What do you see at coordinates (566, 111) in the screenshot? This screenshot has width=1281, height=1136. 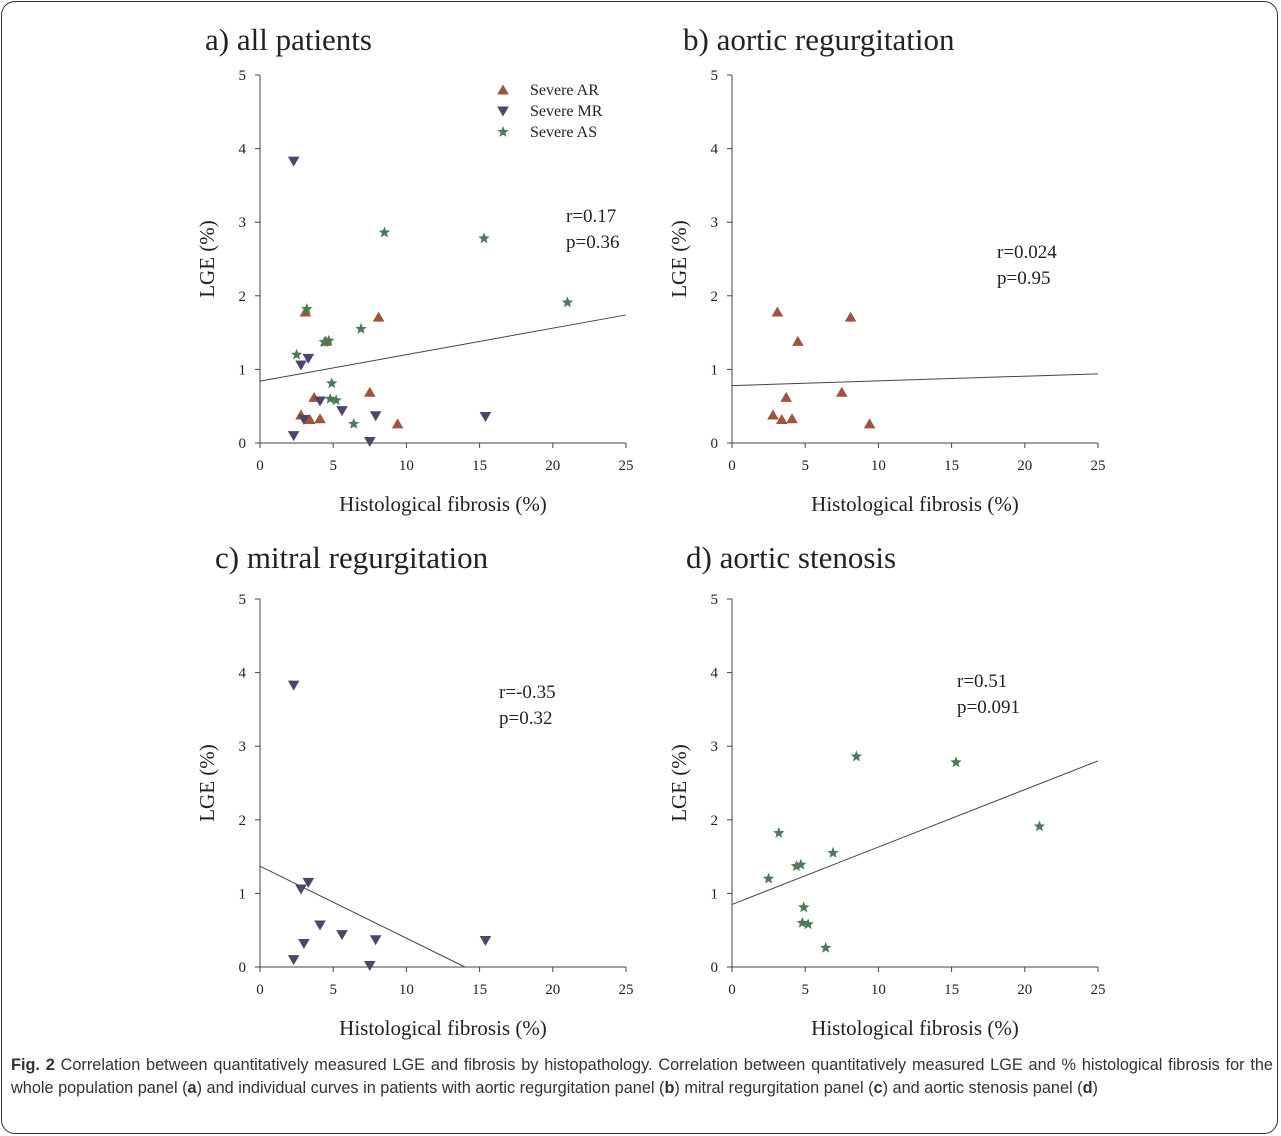 I see `legend-label: Severe MR` at bounding box center [566, 111].